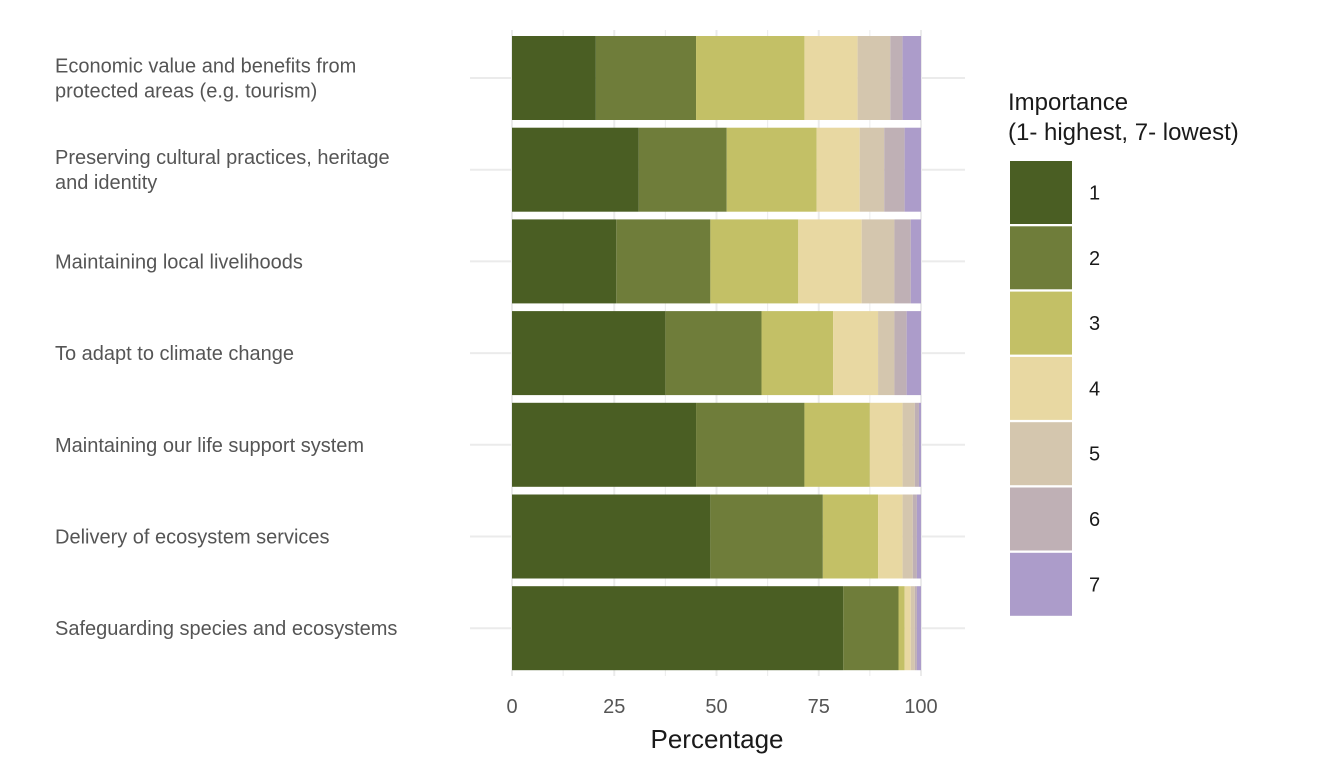 The width and height of the screenshot is (1322, 758). I want to click on x-axis-title: Percentage, so click(717, 739).